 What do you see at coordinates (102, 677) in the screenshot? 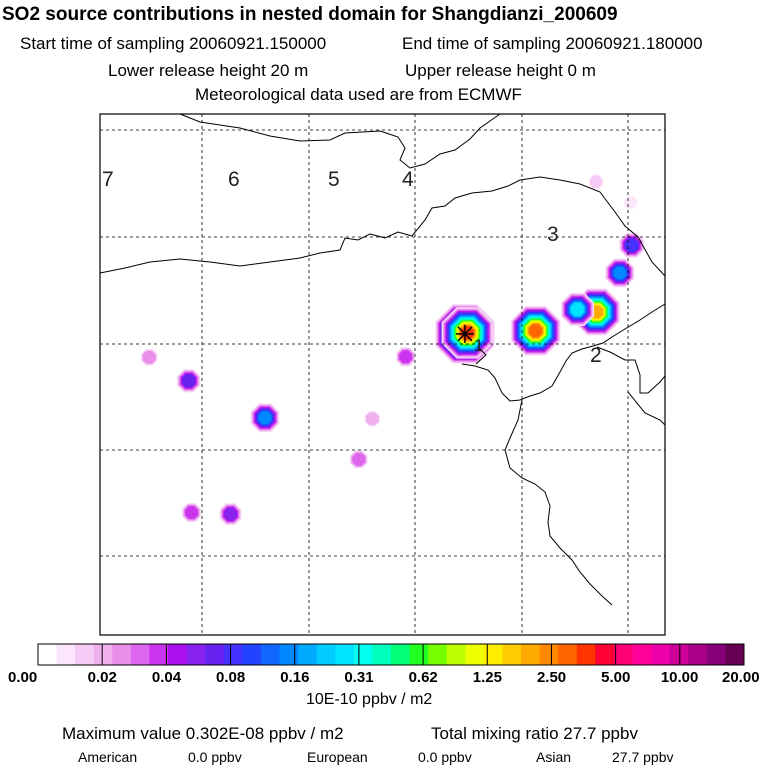
I see `colorbar-tick-label: 0.02` at bounding box center [102, 677].